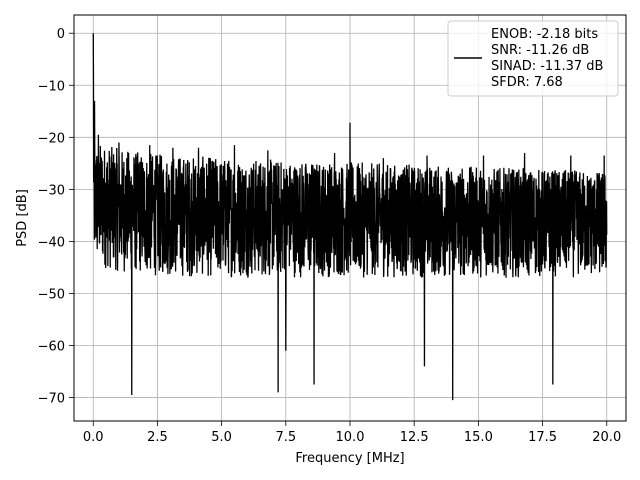 The width and height of the screenshot is (640, 480). Describe the element at coordinates (350, 437) in the screenshot. I see `x-tick-label: 10.0` at that location.